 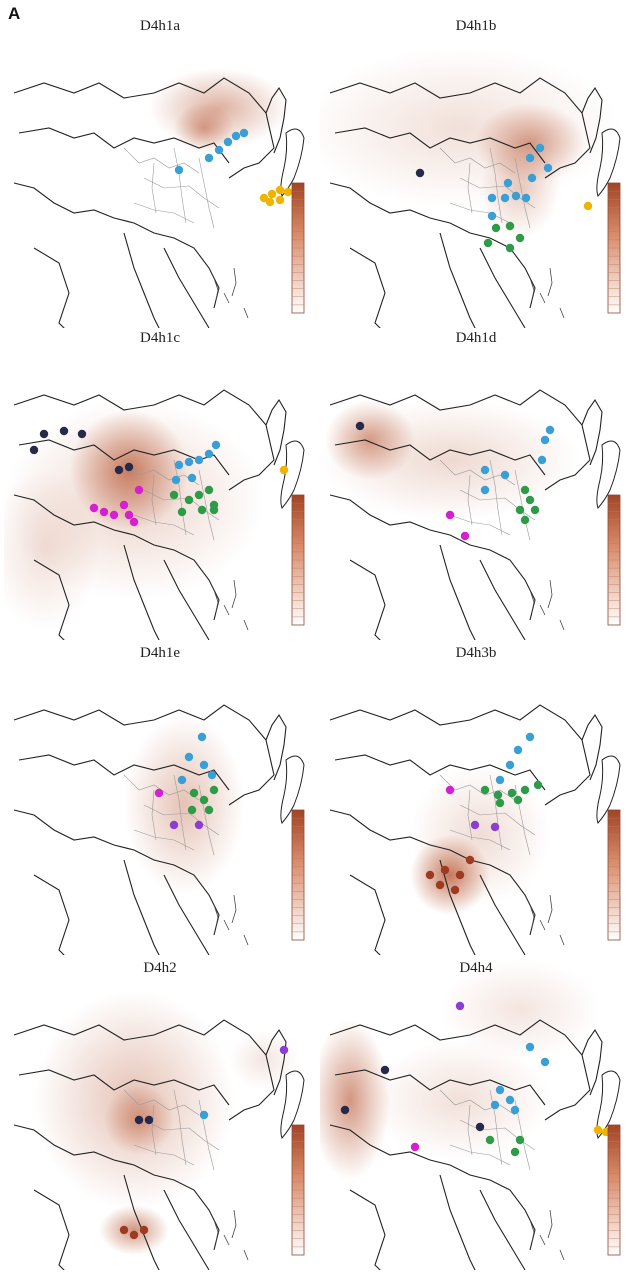 What do you see at coordinates (160, 338) in the screenshot?
I see `map-title: D4h1c` at bounding box center [160, 338].